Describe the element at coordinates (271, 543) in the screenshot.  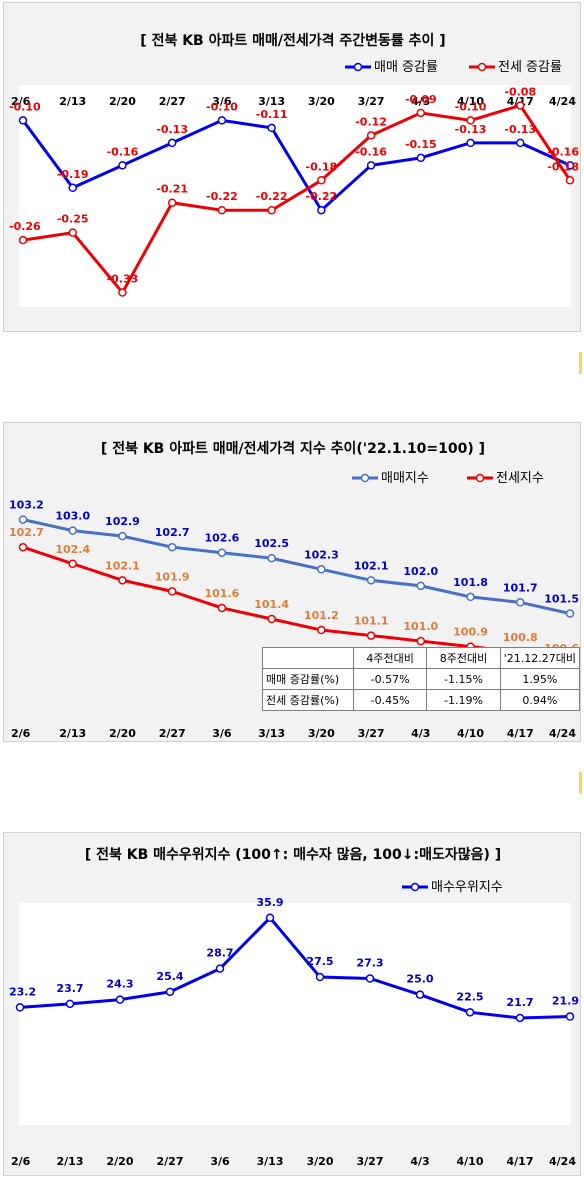
I see `data-label: 102.5` at that location.